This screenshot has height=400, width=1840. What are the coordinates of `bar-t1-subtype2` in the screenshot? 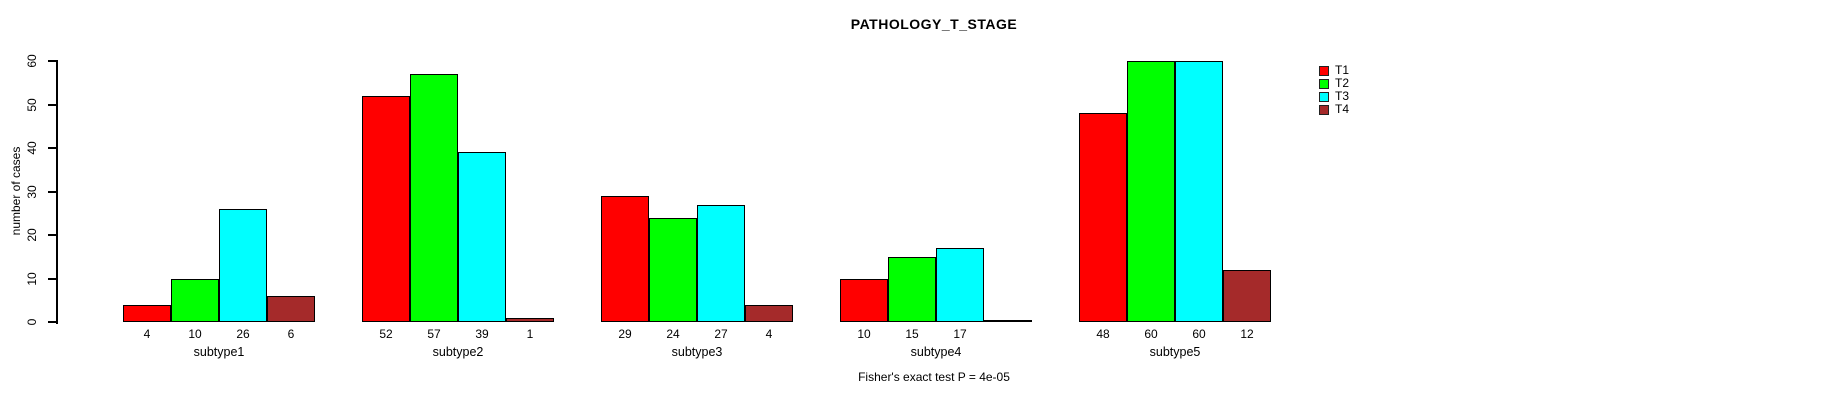 It's located at (386, 208).